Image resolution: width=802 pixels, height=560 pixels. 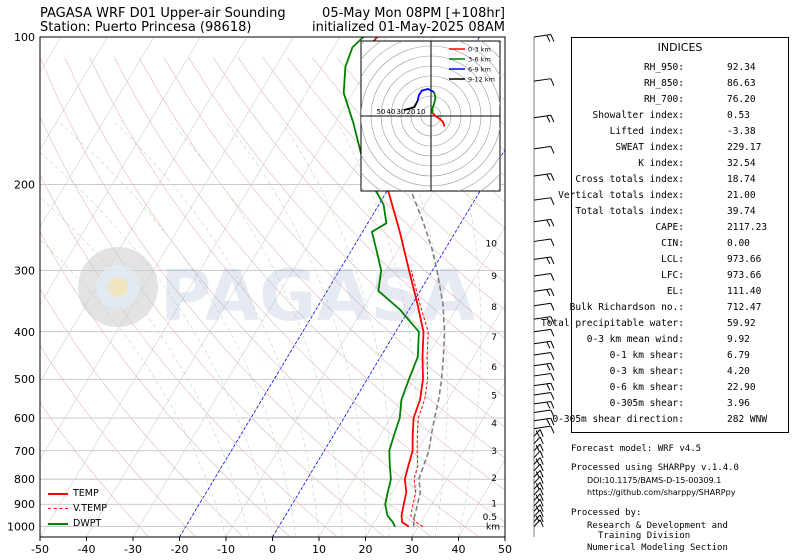 I want to click on index-value: 39.74, so click(x=741, y=211).